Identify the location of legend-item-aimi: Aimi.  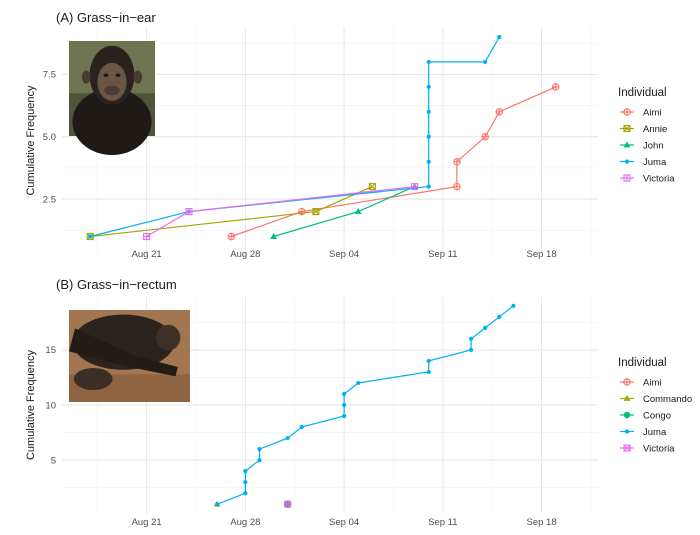
(640, 112).